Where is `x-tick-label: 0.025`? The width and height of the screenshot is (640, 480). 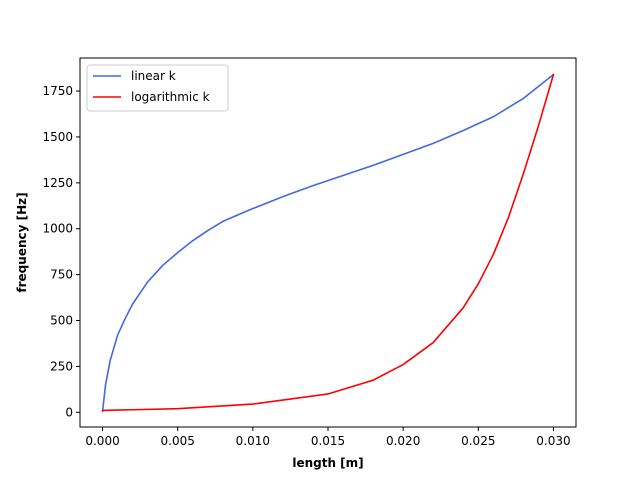 x-tick-label: 0.025 is located at coordinates (478, 441).